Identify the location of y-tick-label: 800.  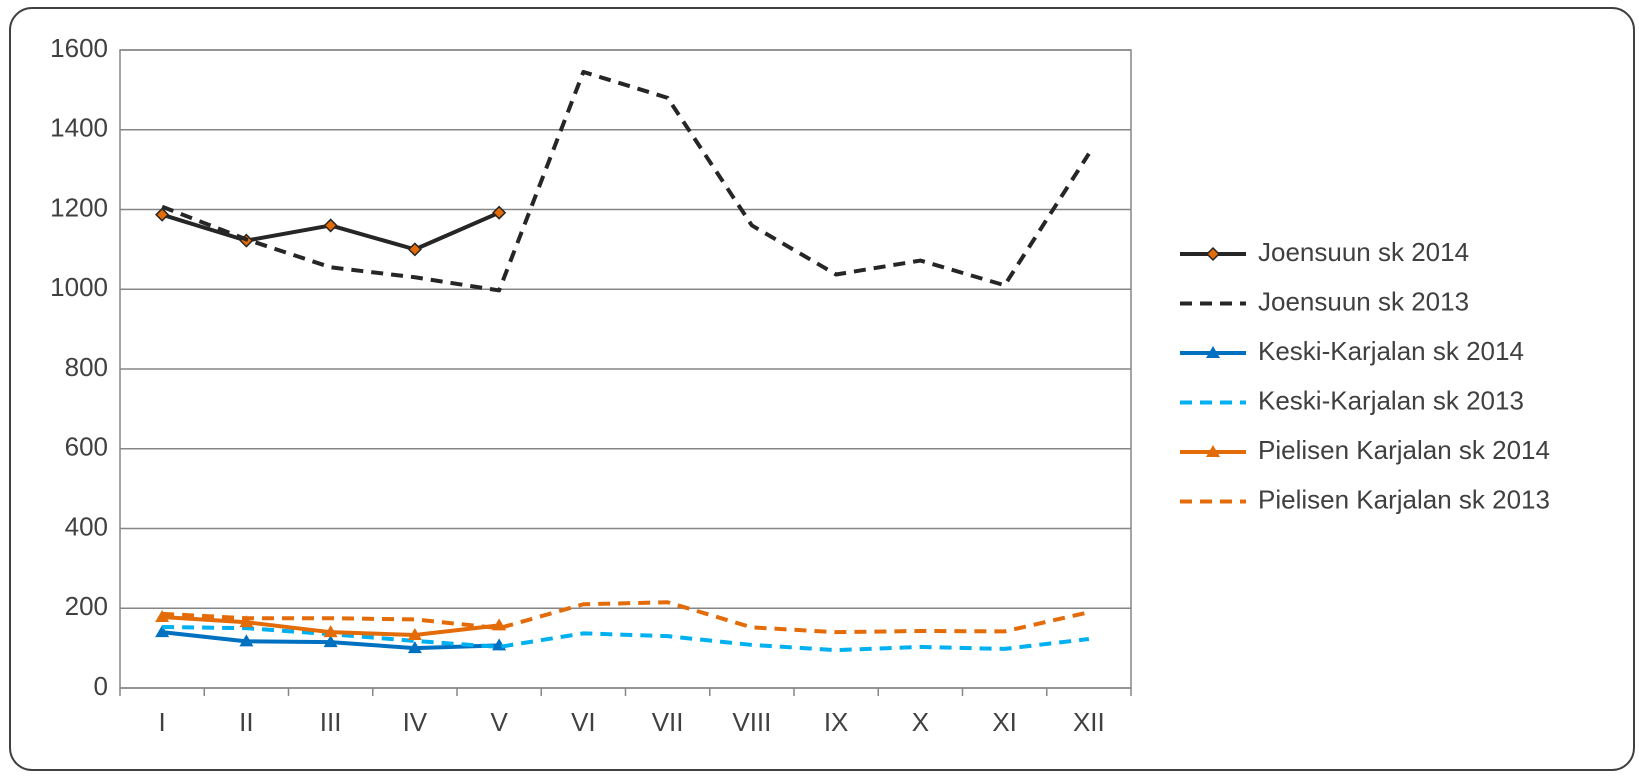
(86, 367).